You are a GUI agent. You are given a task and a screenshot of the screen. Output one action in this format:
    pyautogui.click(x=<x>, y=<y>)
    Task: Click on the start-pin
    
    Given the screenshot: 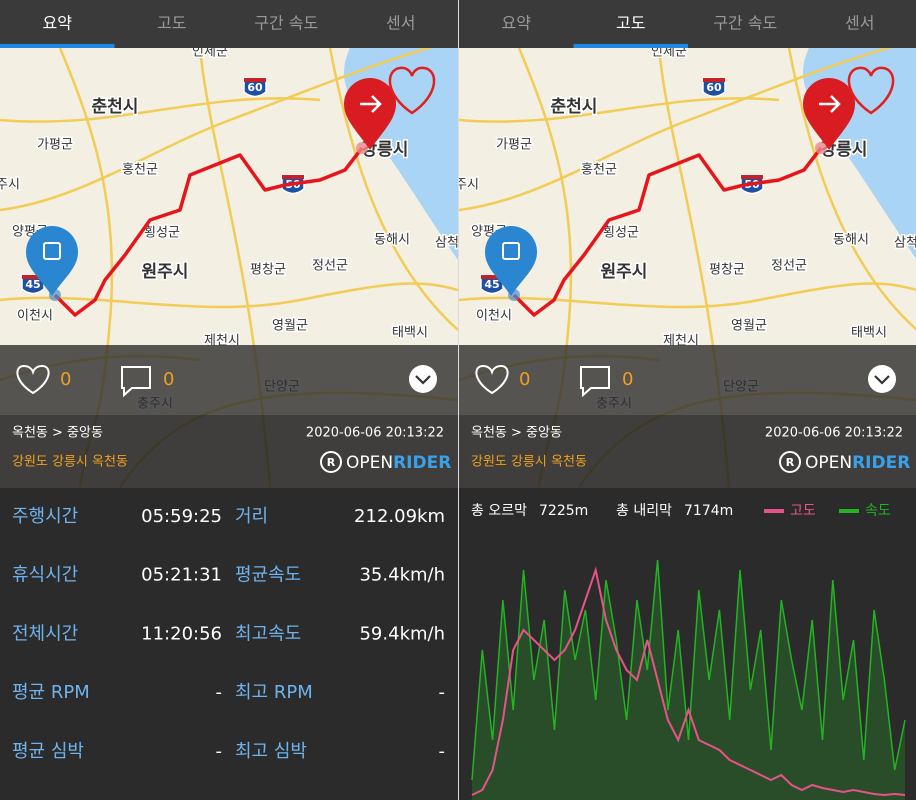 What is the action you would take?
    pyautogui.click(x=511, y=261)
    